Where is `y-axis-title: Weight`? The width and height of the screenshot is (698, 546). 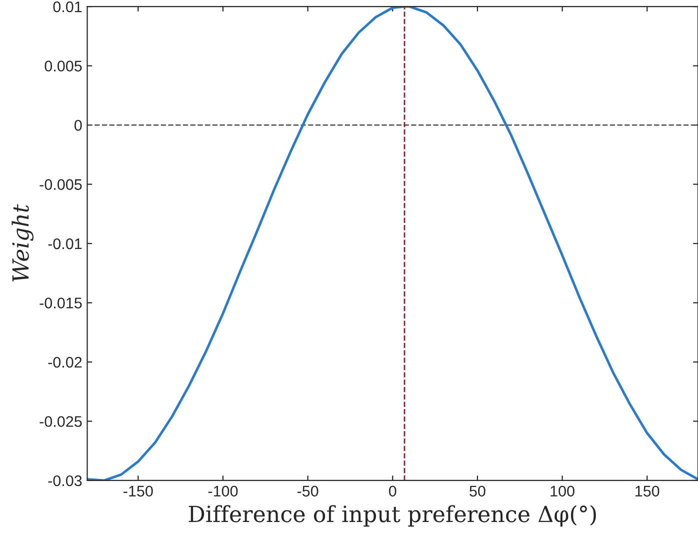 y-axis-title: Weight is located at coordinates (23, 243).